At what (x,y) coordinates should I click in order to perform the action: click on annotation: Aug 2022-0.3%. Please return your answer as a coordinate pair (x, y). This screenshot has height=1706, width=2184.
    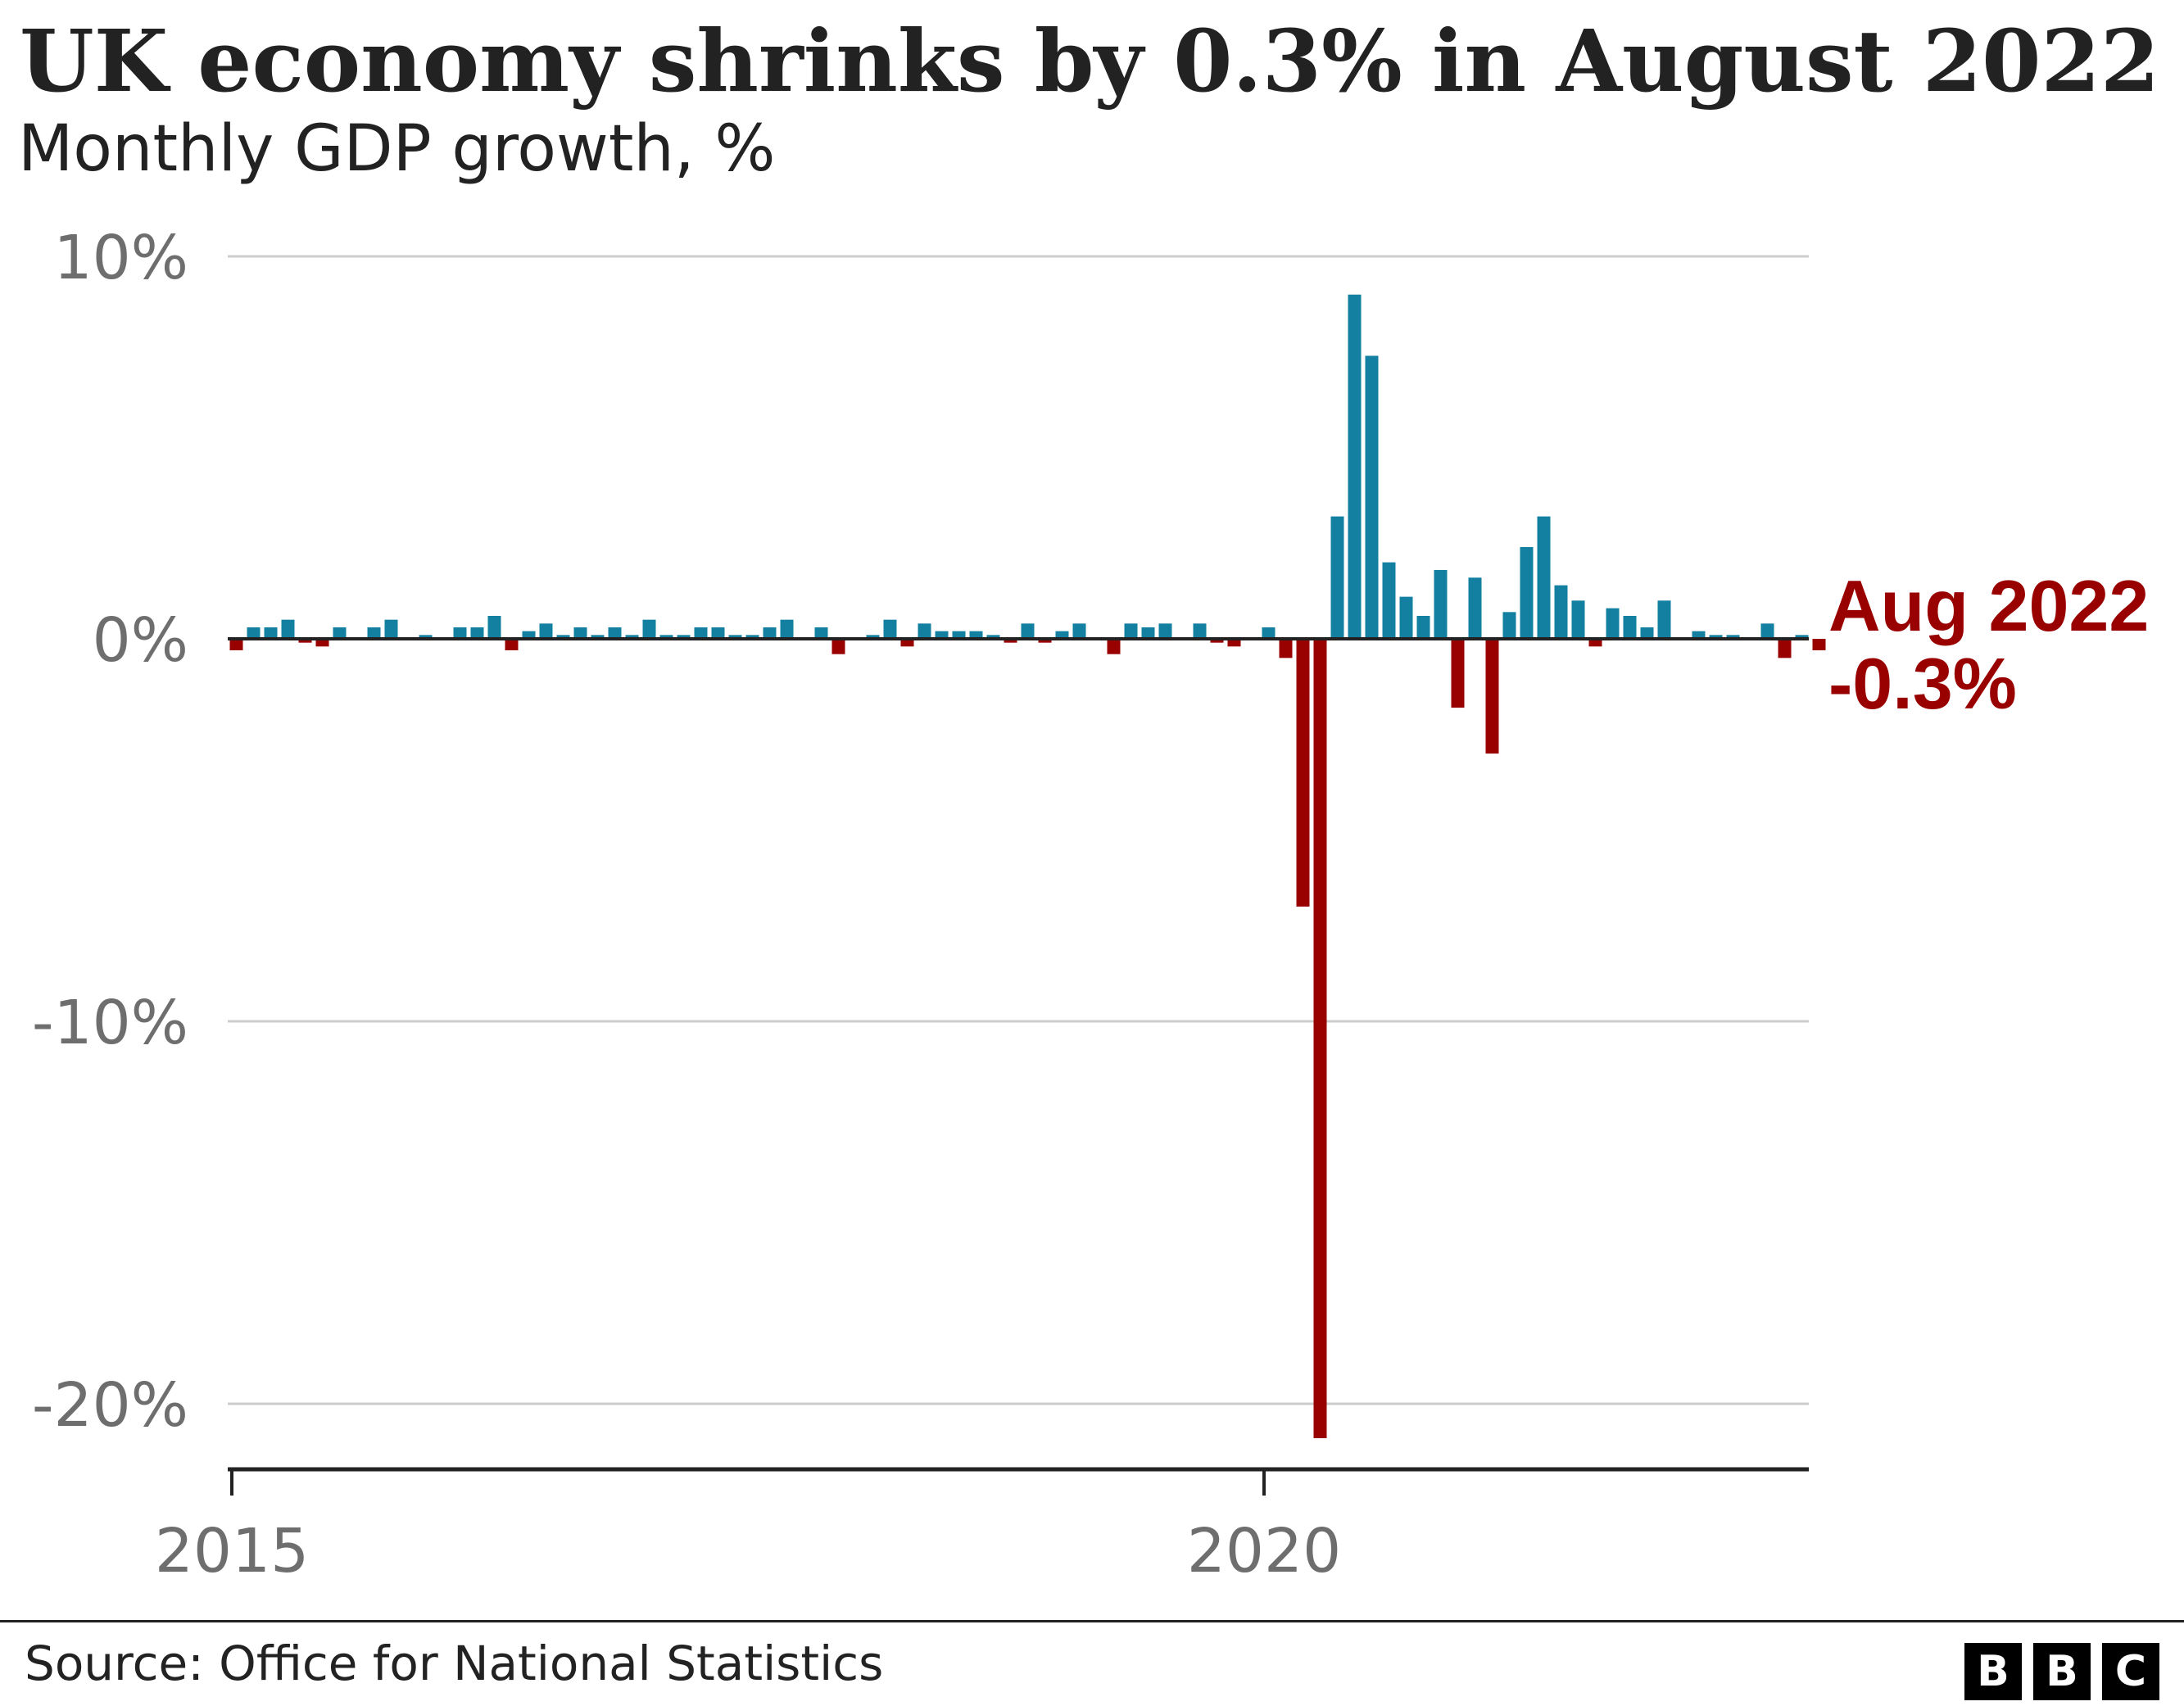
    Looking at the image, I should click on (1989, 644).